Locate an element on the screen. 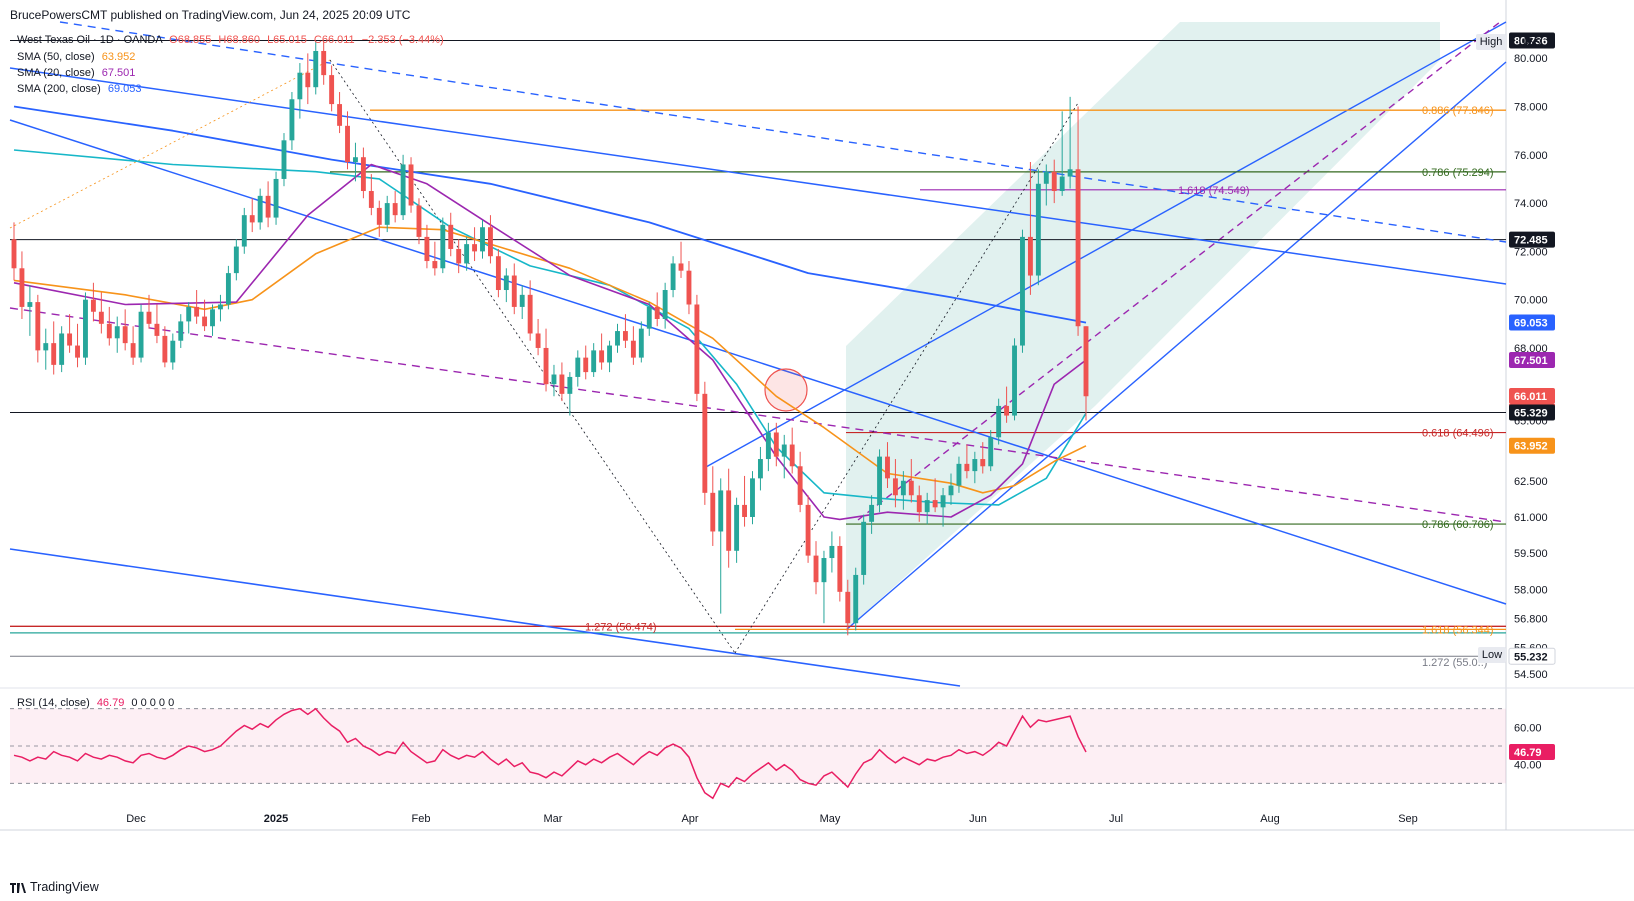 The width and height of the screenshot is (1634, 901). price-tag-text: 66.011 is located at coordinates (1530, 397).